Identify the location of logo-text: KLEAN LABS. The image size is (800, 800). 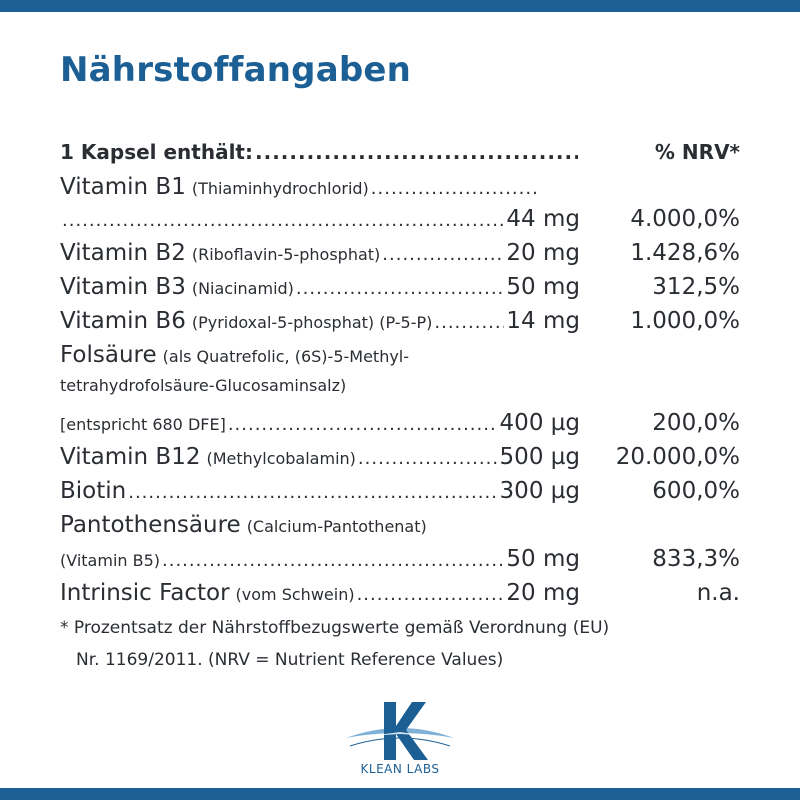
(400, 769).